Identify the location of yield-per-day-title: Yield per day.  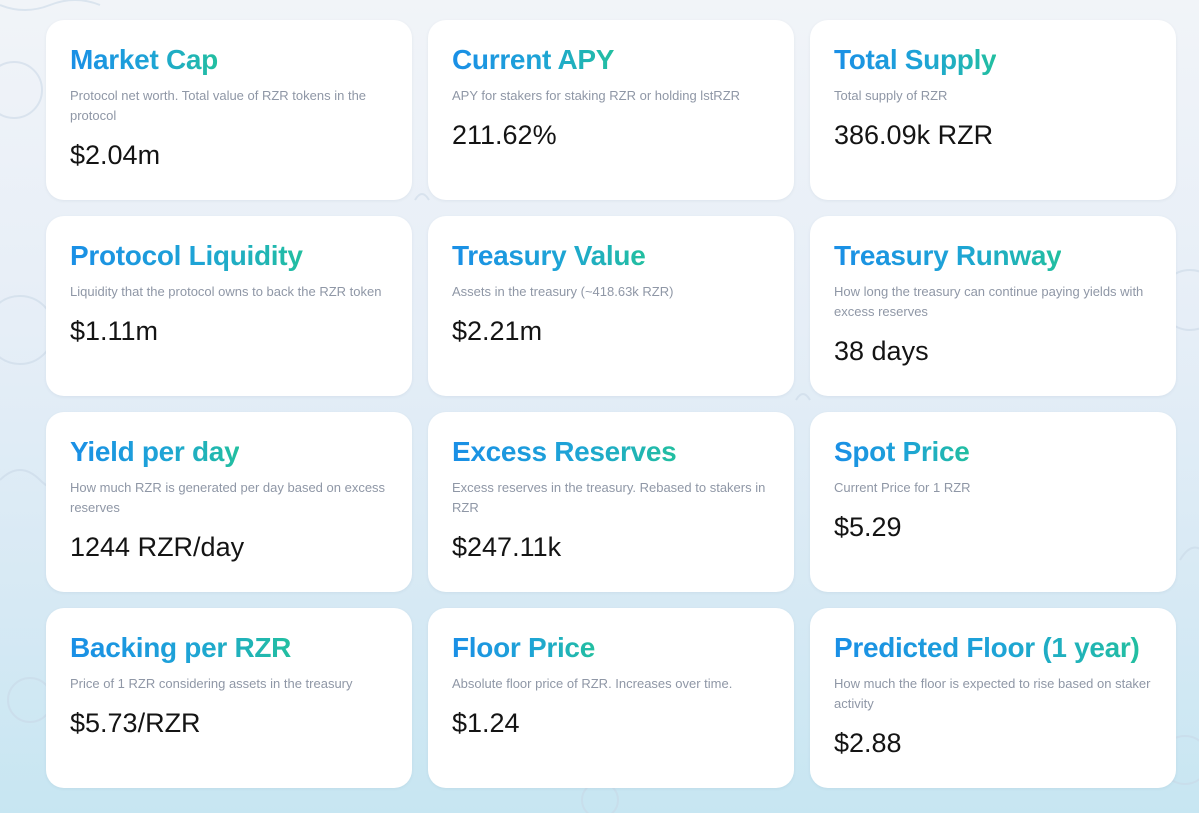
(155, 451).